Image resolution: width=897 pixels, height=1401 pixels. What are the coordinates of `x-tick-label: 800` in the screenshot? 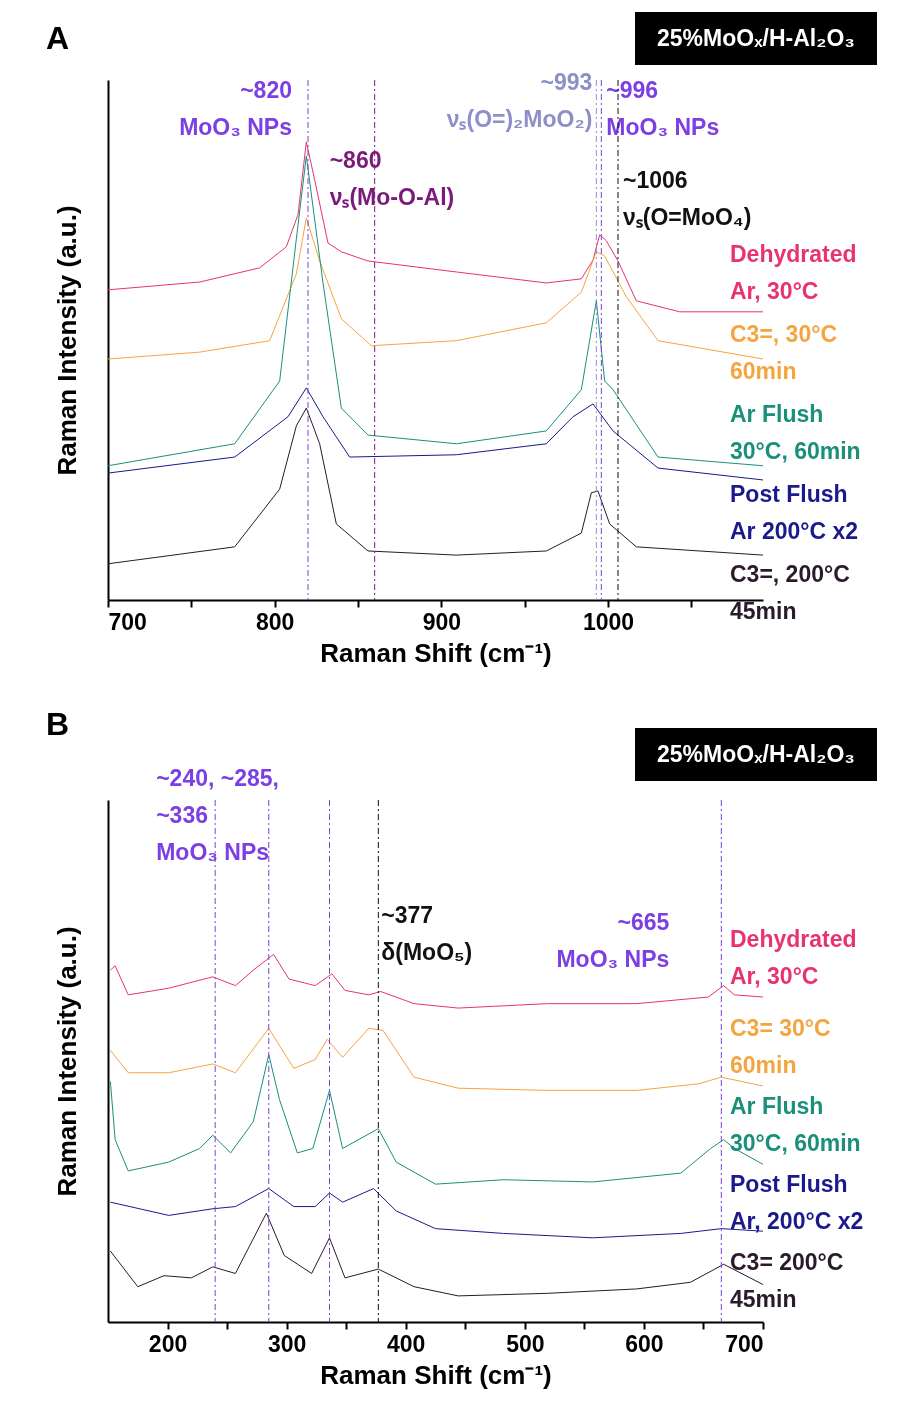 It's located at (275, 621).